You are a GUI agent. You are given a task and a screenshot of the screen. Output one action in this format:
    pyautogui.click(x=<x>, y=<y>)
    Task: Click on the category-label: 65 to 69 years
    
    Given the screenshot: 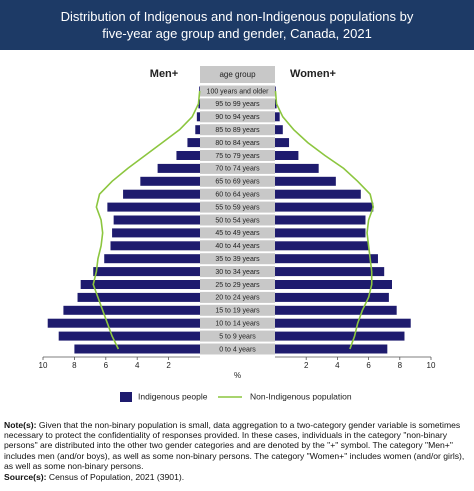 What is the action you would take?
    pyautogui.click(x=237, y=182)
    